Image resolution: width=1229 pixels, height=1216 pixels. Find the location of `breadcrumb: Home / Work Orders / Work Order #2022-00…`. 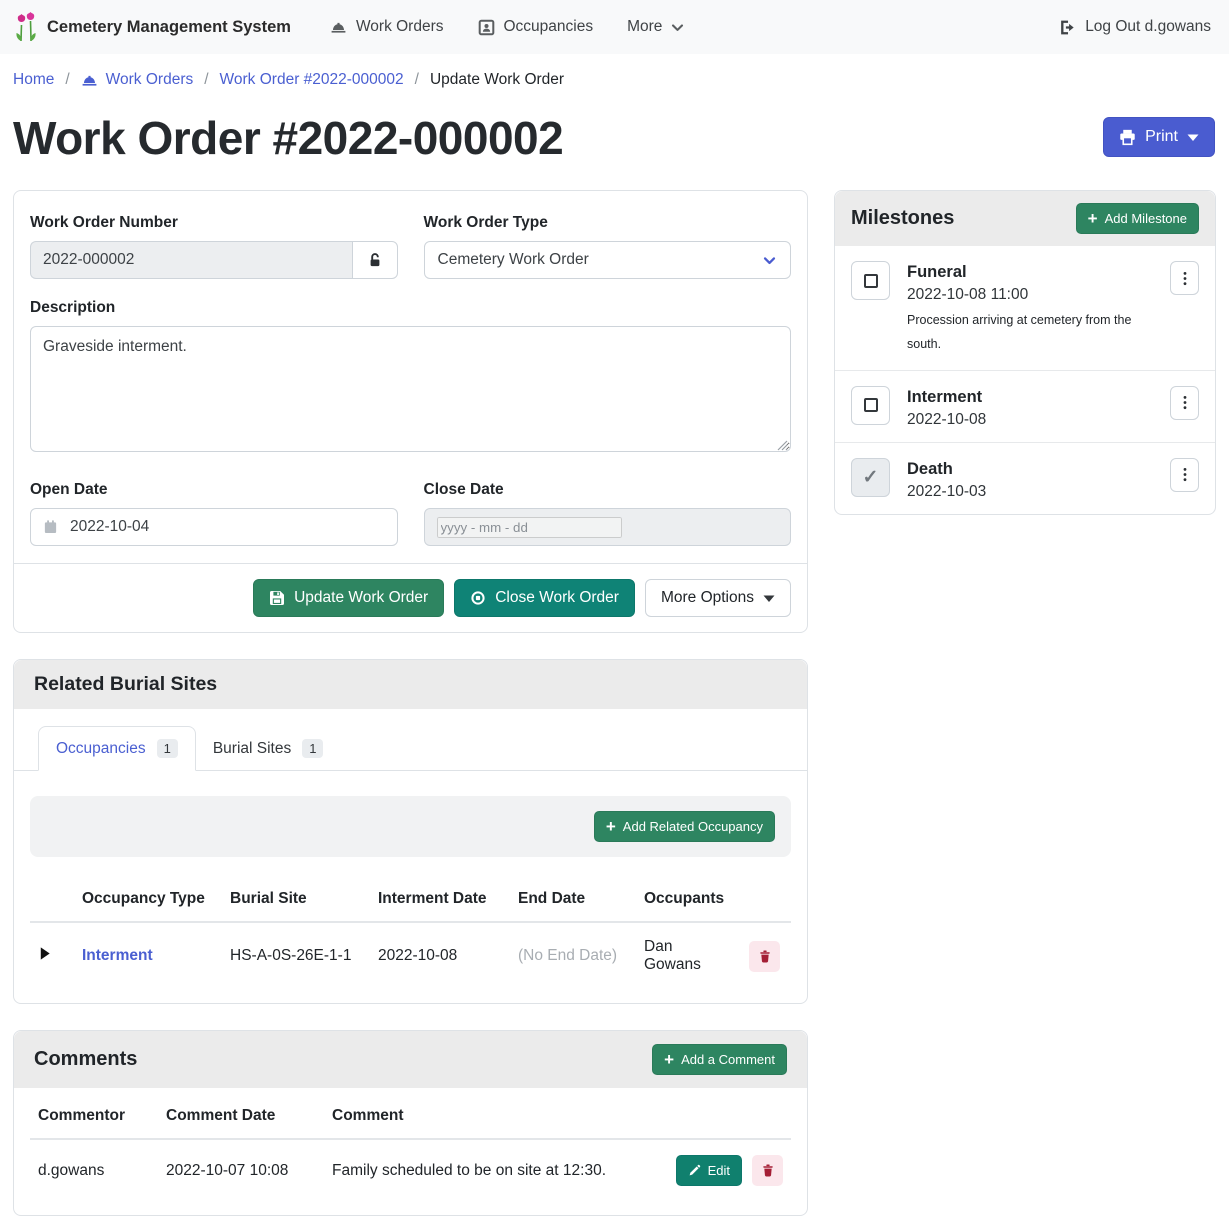

breadcrumb: Home / Work Orders / Work Order #2022-00… is located at coordinates (614, 77).